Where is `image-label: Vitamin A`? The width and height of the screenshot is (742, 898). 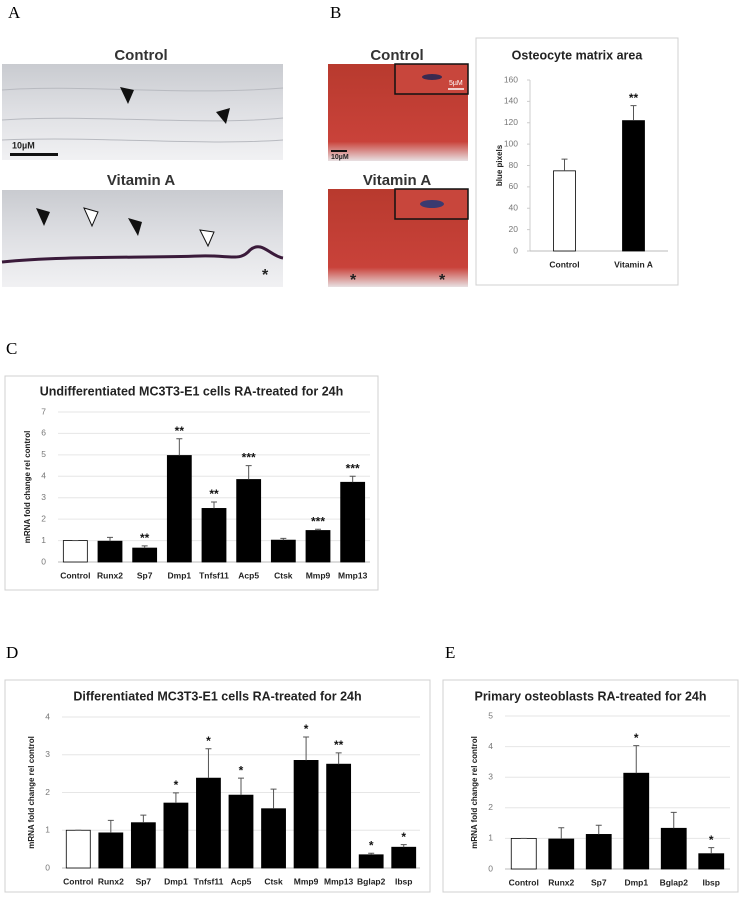 image-label: Vitamin A is located at coordinates (397, 180).